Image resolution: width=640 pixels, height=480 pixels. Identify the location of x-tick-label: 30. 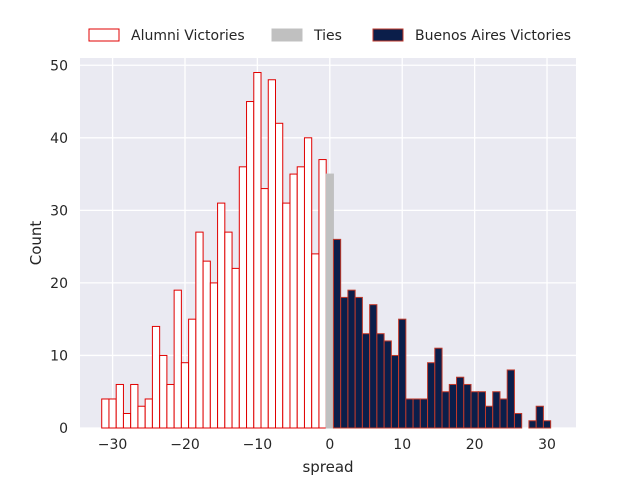
(547, 445).